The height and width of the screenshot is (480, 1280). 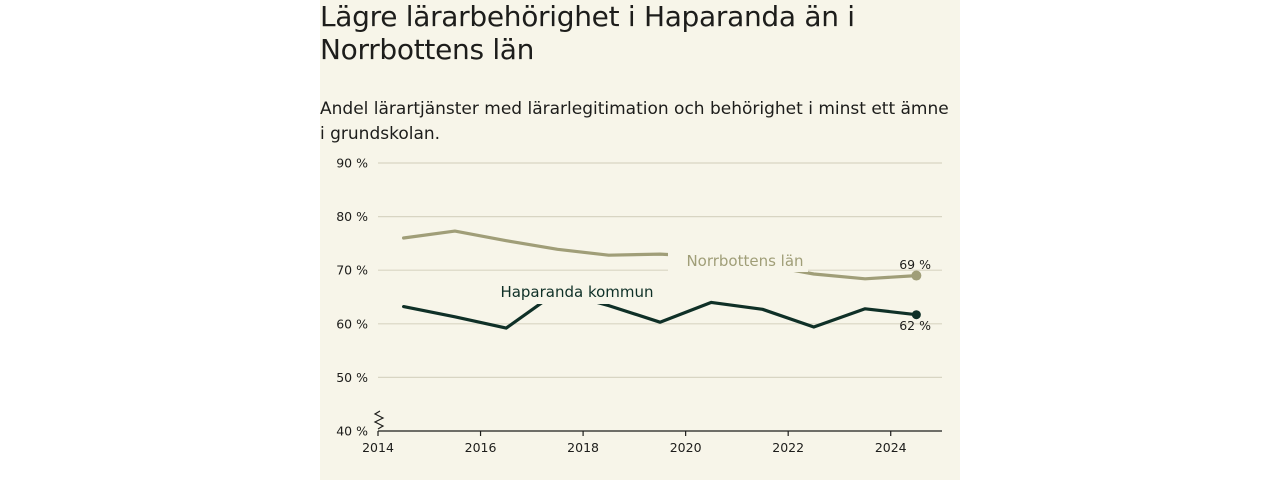 I want to click on x-tick-label: 2018, so click(x=583, y=447).